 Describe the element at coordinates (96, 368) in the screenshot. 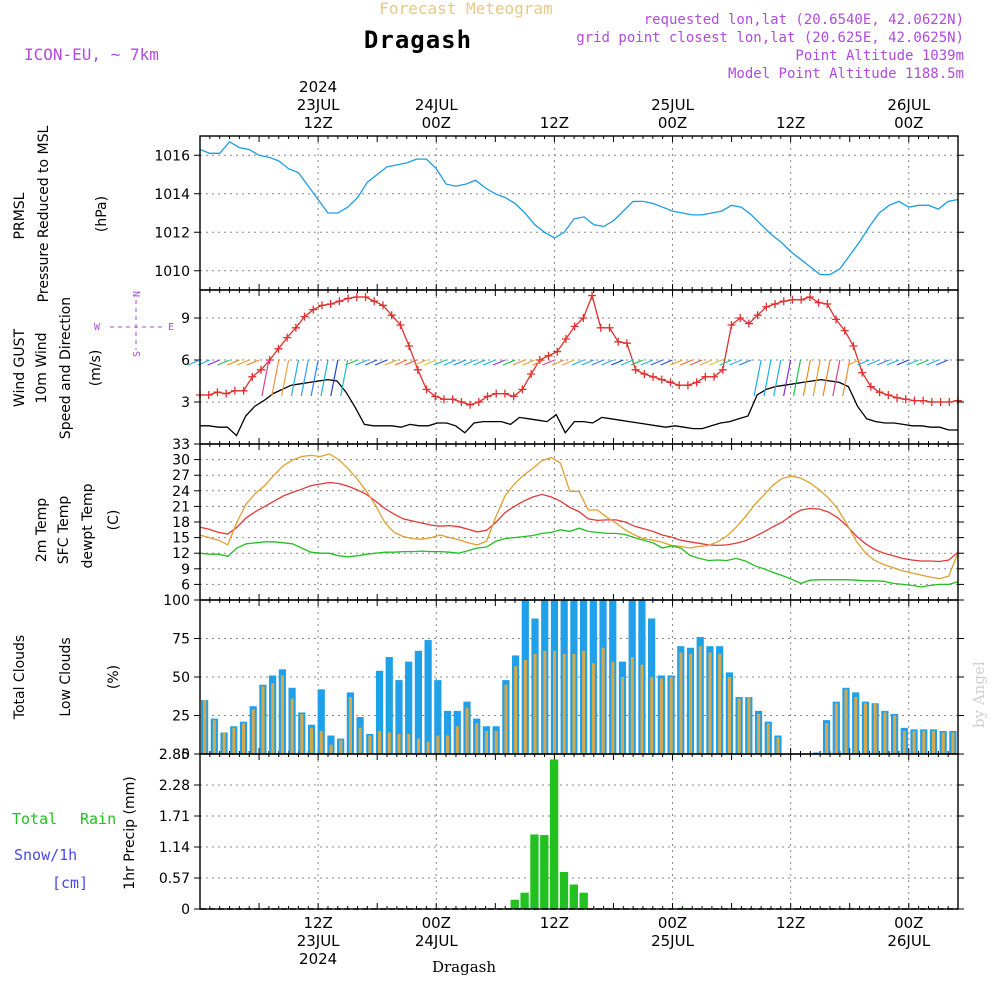

I see `wind-unit: (m/s)` at that location.